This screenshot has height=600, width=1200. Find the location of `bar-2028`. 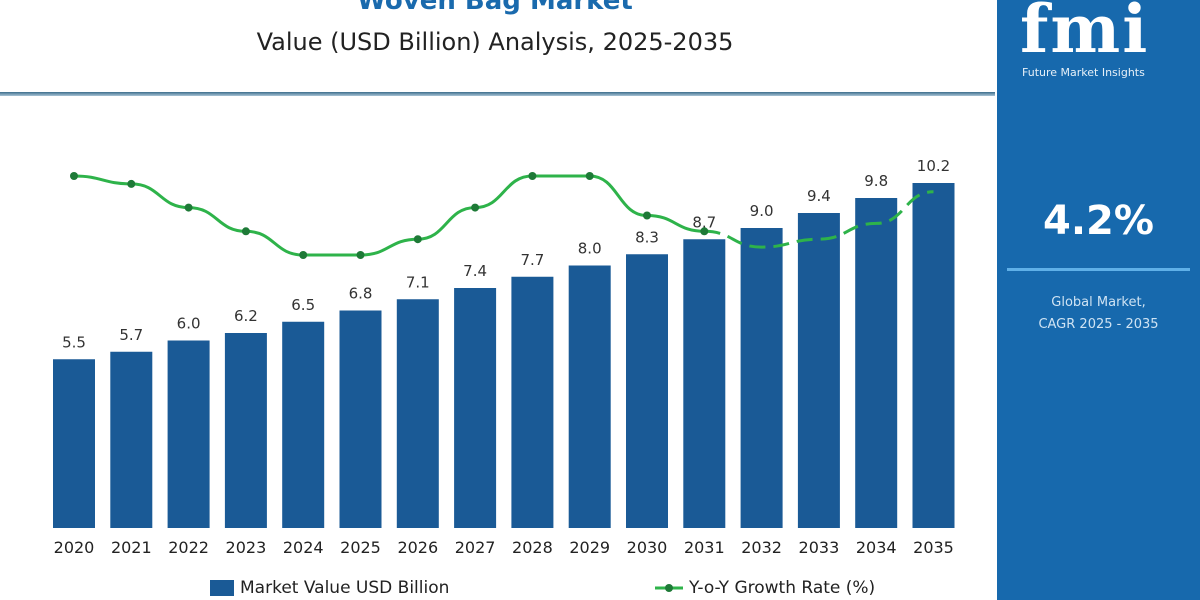

bar-2028 is located at coordinates (532, 402).